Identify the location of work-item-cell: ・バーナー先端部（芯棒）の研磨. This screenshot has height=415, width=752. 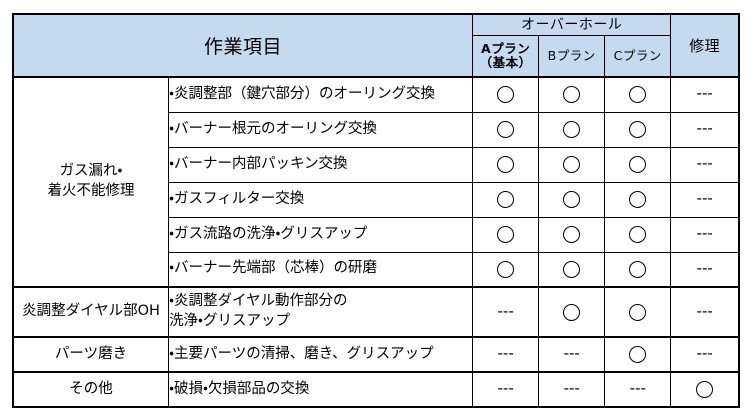
(321, 269).